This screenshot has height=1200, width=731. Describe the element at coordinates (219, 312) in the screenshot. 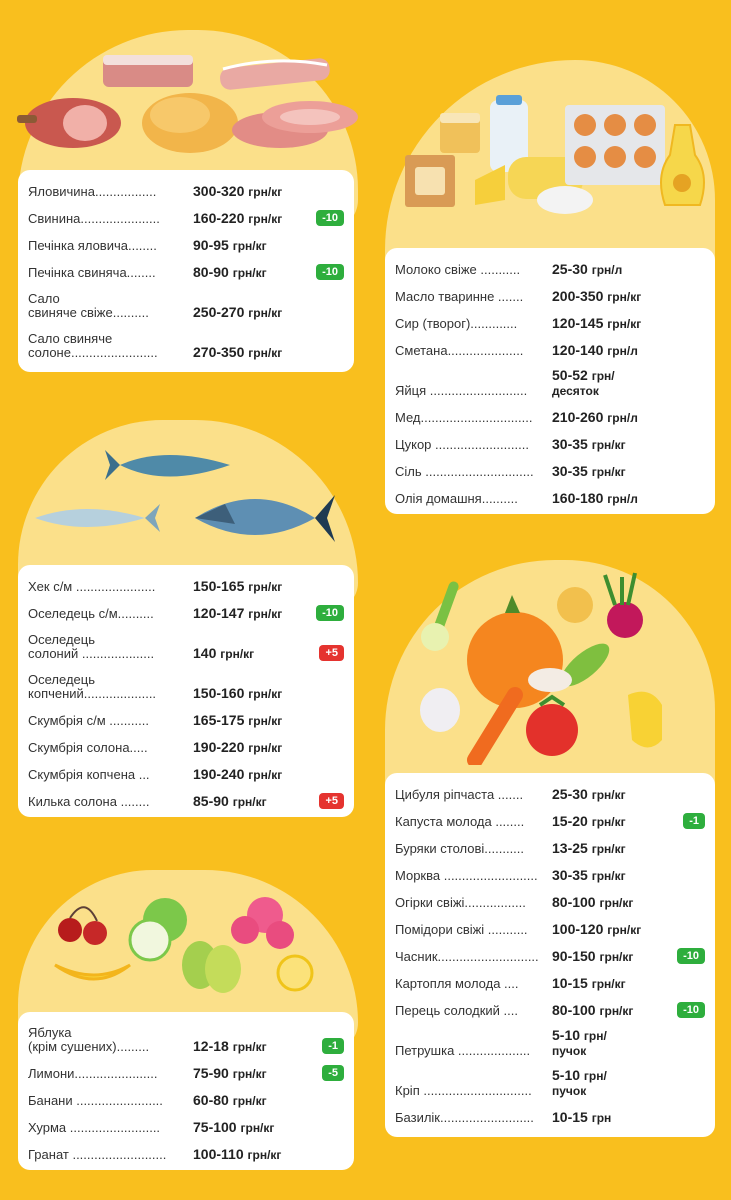

I see `price-value: 250-270` at that location.